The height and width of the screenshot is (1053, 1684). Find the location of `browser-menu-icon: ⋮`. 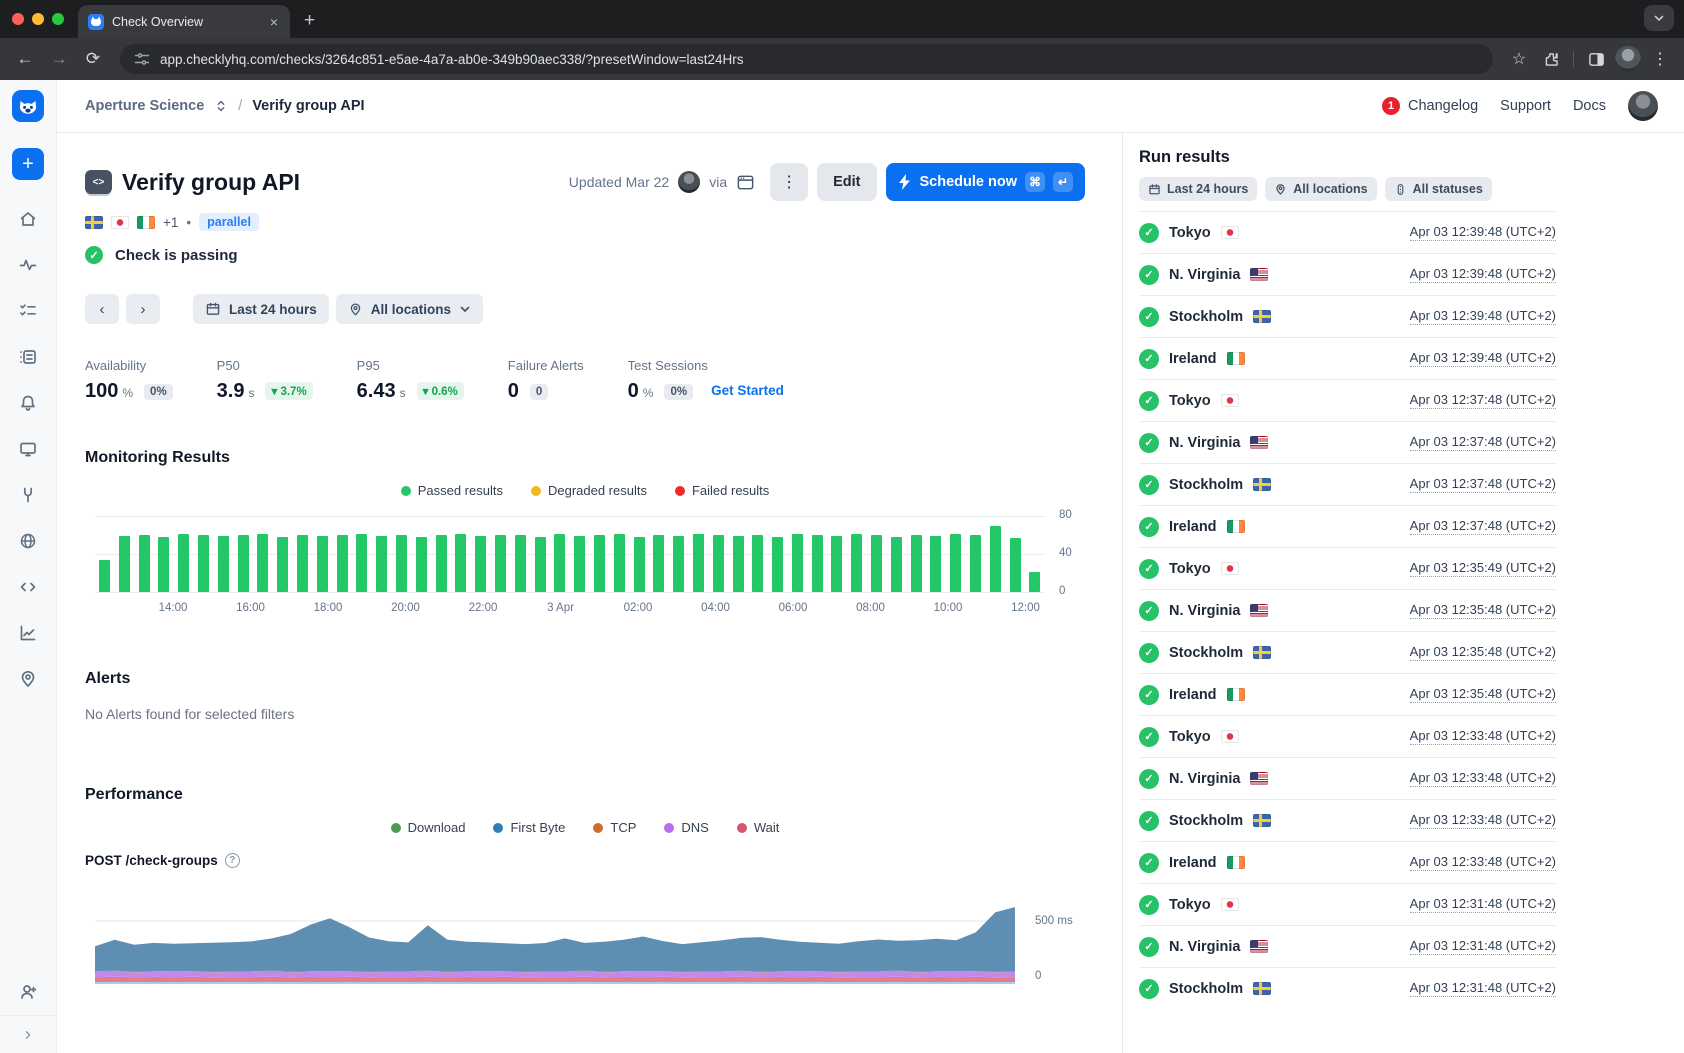

browser-menu-icon: ⋮ is located at coordinates (1660, 59).